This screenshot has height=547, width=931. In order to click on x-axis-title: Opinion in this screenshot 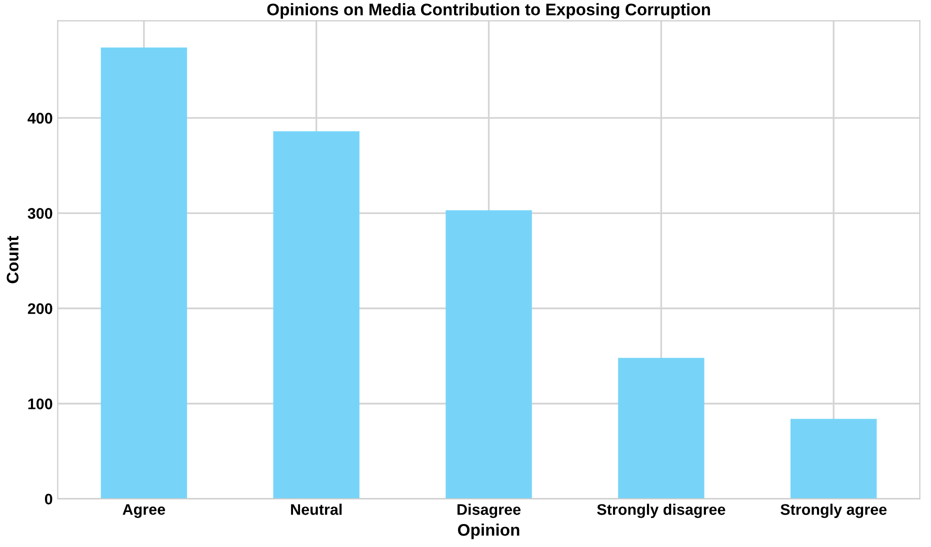, I will do `click(489, 532)`.